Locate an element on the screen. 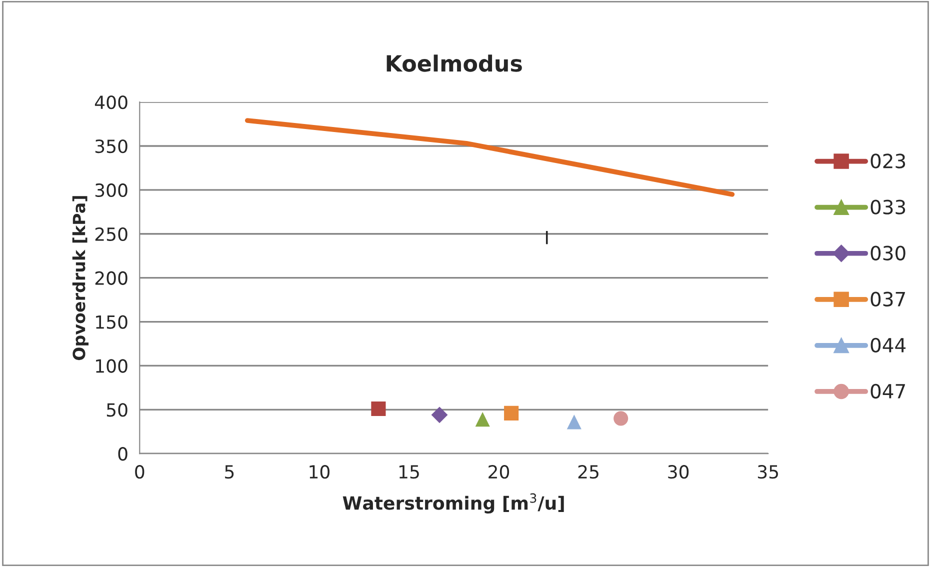 This screenshot has width=931, height=567. x-tick-label: 15 is located at coordinates (409, 472).